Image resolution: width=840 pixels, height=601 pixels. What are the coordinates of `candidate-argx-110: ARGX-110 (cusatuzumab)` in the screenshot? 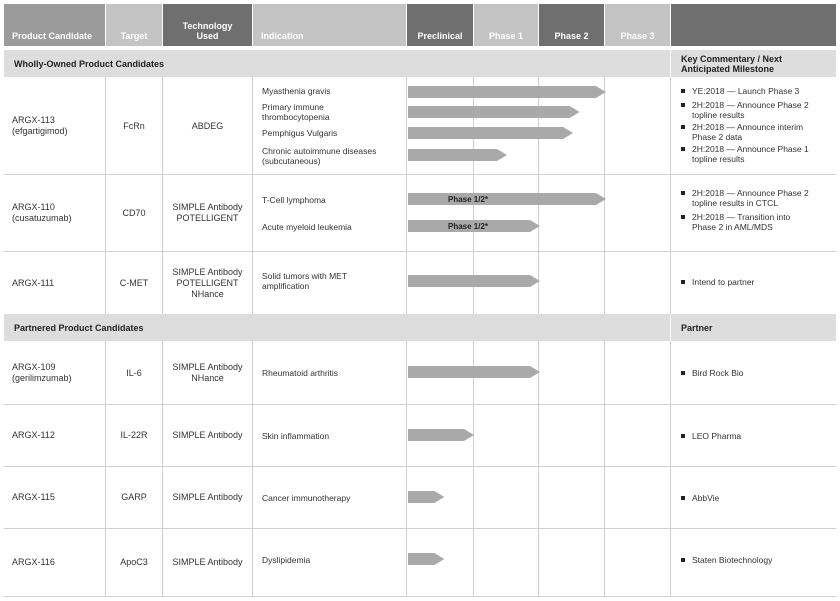 It's located at (42, 212).